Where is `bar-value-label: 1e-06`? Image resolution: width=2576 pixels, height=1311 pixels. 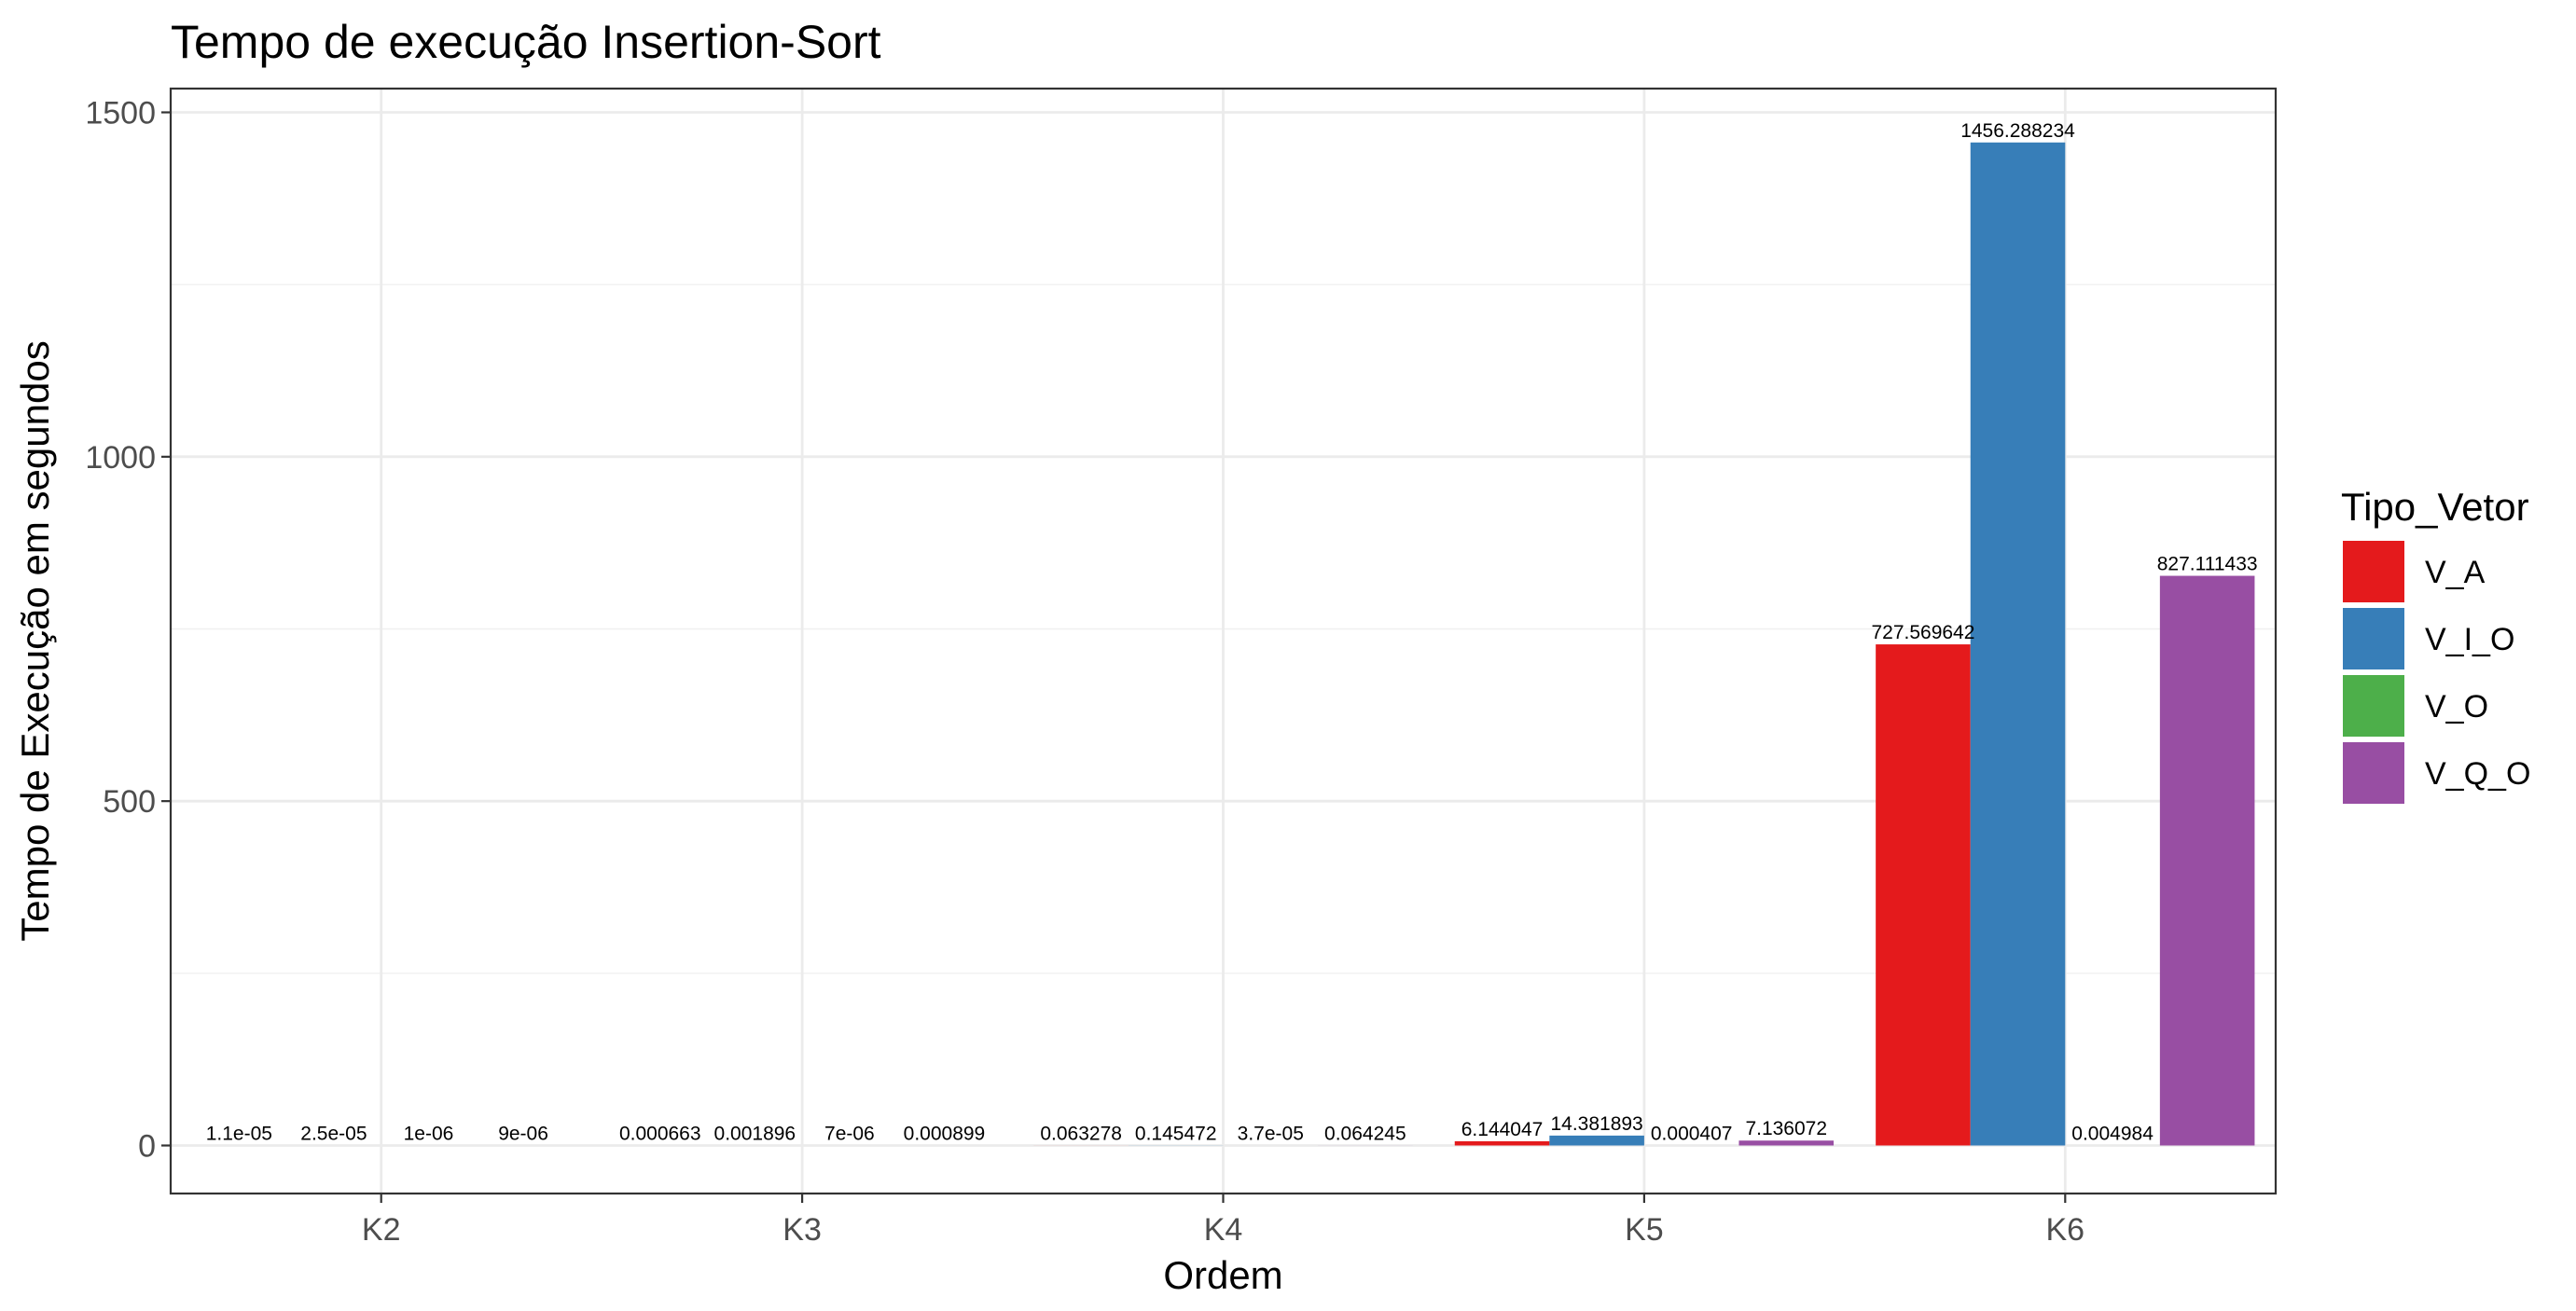 bar-value-label: 1e-06 is located at coordinates (429, 1134).